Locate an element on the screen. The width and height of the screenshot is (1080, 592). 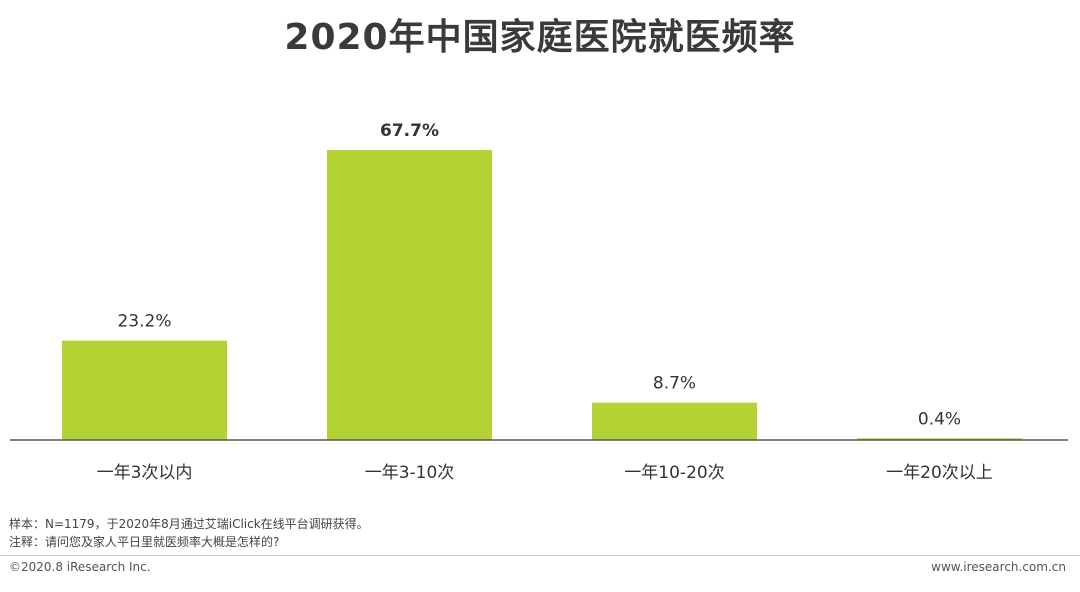
copyright-text: ©2020.8 iResearch Inc. is located at coordinates (80, 567).